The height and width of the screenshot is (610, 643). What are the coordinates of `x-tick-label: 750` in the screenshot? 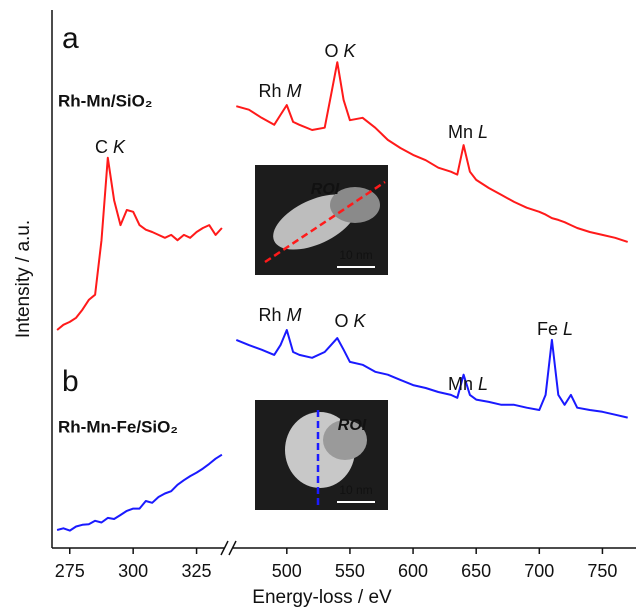 It's located at (602, 571).